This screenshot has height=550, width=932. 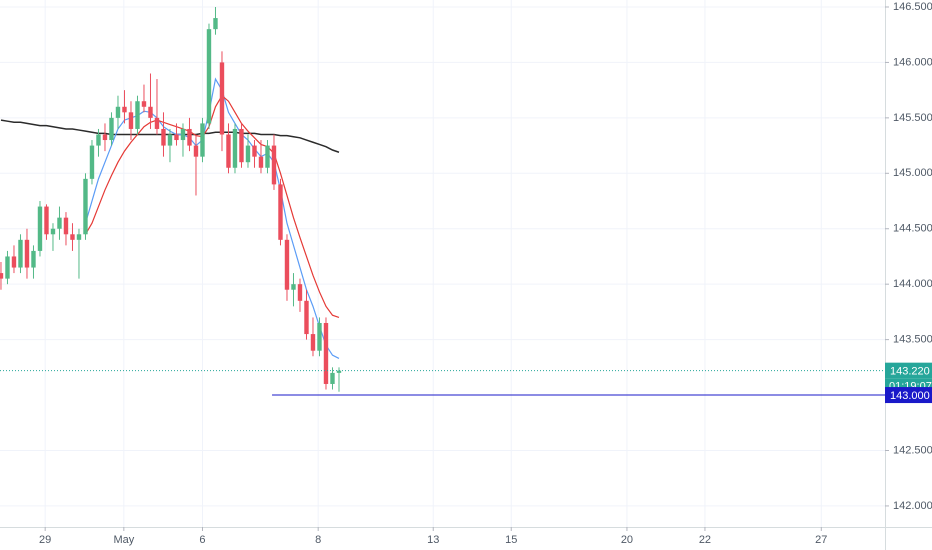 I want to click on y-tick-label: 142.500, so click(x=912, y=450).